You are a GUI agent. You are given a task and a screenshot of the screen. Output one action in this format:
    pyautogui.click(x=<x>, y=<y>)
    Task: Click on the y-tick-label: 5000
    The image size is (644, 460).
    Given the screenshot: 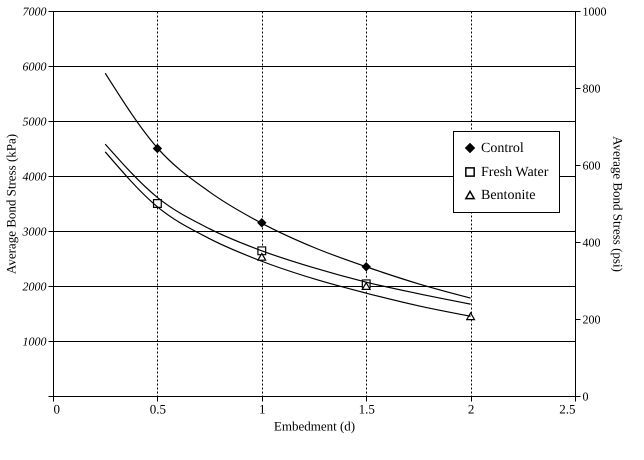 What is the action you would take?
    pyautogui.click(x=34, y=121)
    